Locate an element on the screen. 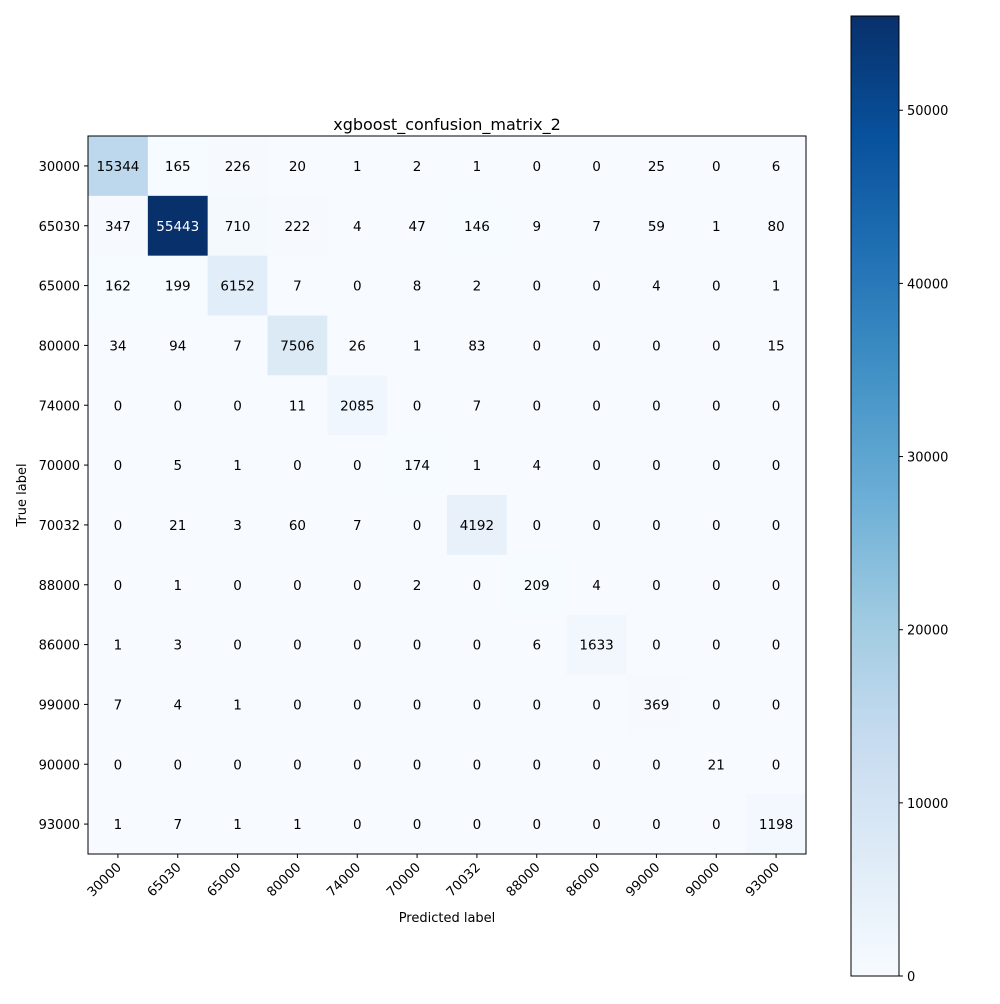 Image resolution: width=1000 pixels, height=1004 pixels. cell-value-label: 21 is located at coordinates (177, 526).